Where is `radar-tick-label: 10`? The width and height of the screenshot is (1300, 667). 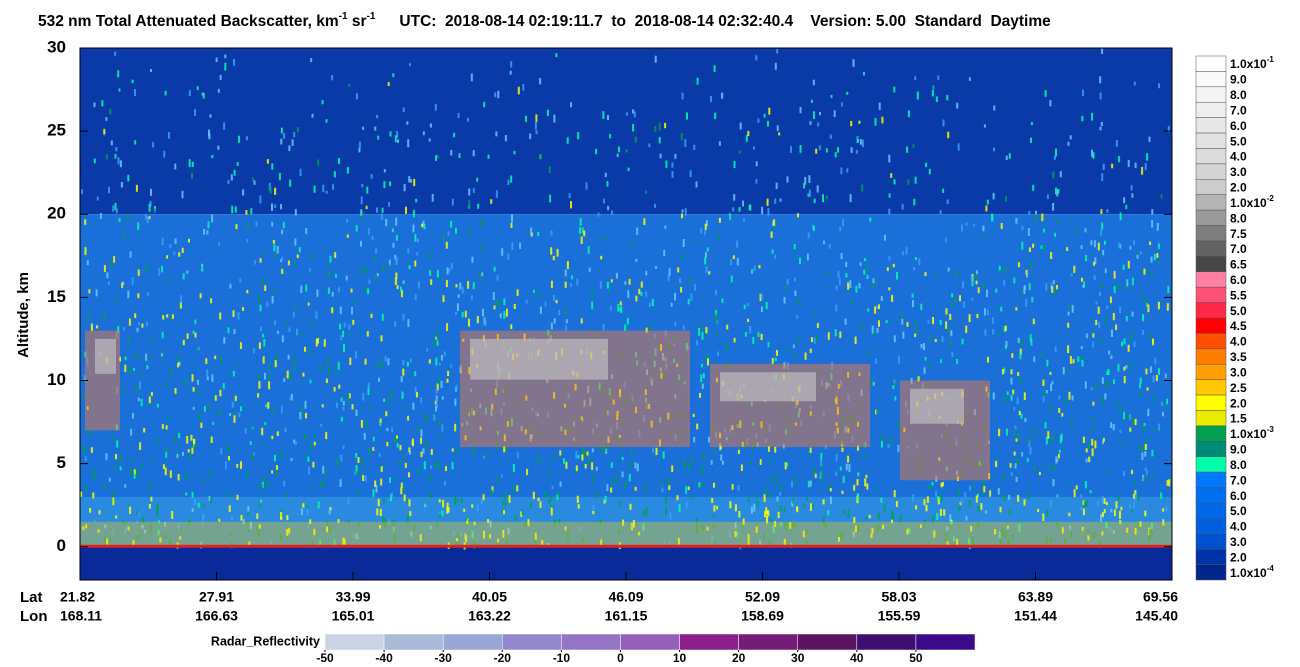 radar-tick-label: 10 is located at coordinates (680, 658).